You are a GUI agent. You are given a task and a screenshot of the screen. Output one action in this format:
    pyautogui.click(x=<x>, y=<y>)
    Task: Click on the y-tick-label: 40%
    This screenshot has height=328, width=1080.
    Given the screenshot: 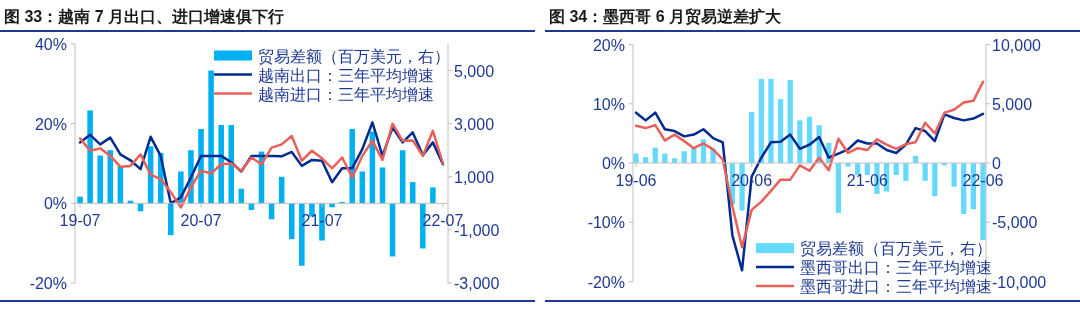 What is the action you would take?
    pyautogui.click(x=50, y=44)
    